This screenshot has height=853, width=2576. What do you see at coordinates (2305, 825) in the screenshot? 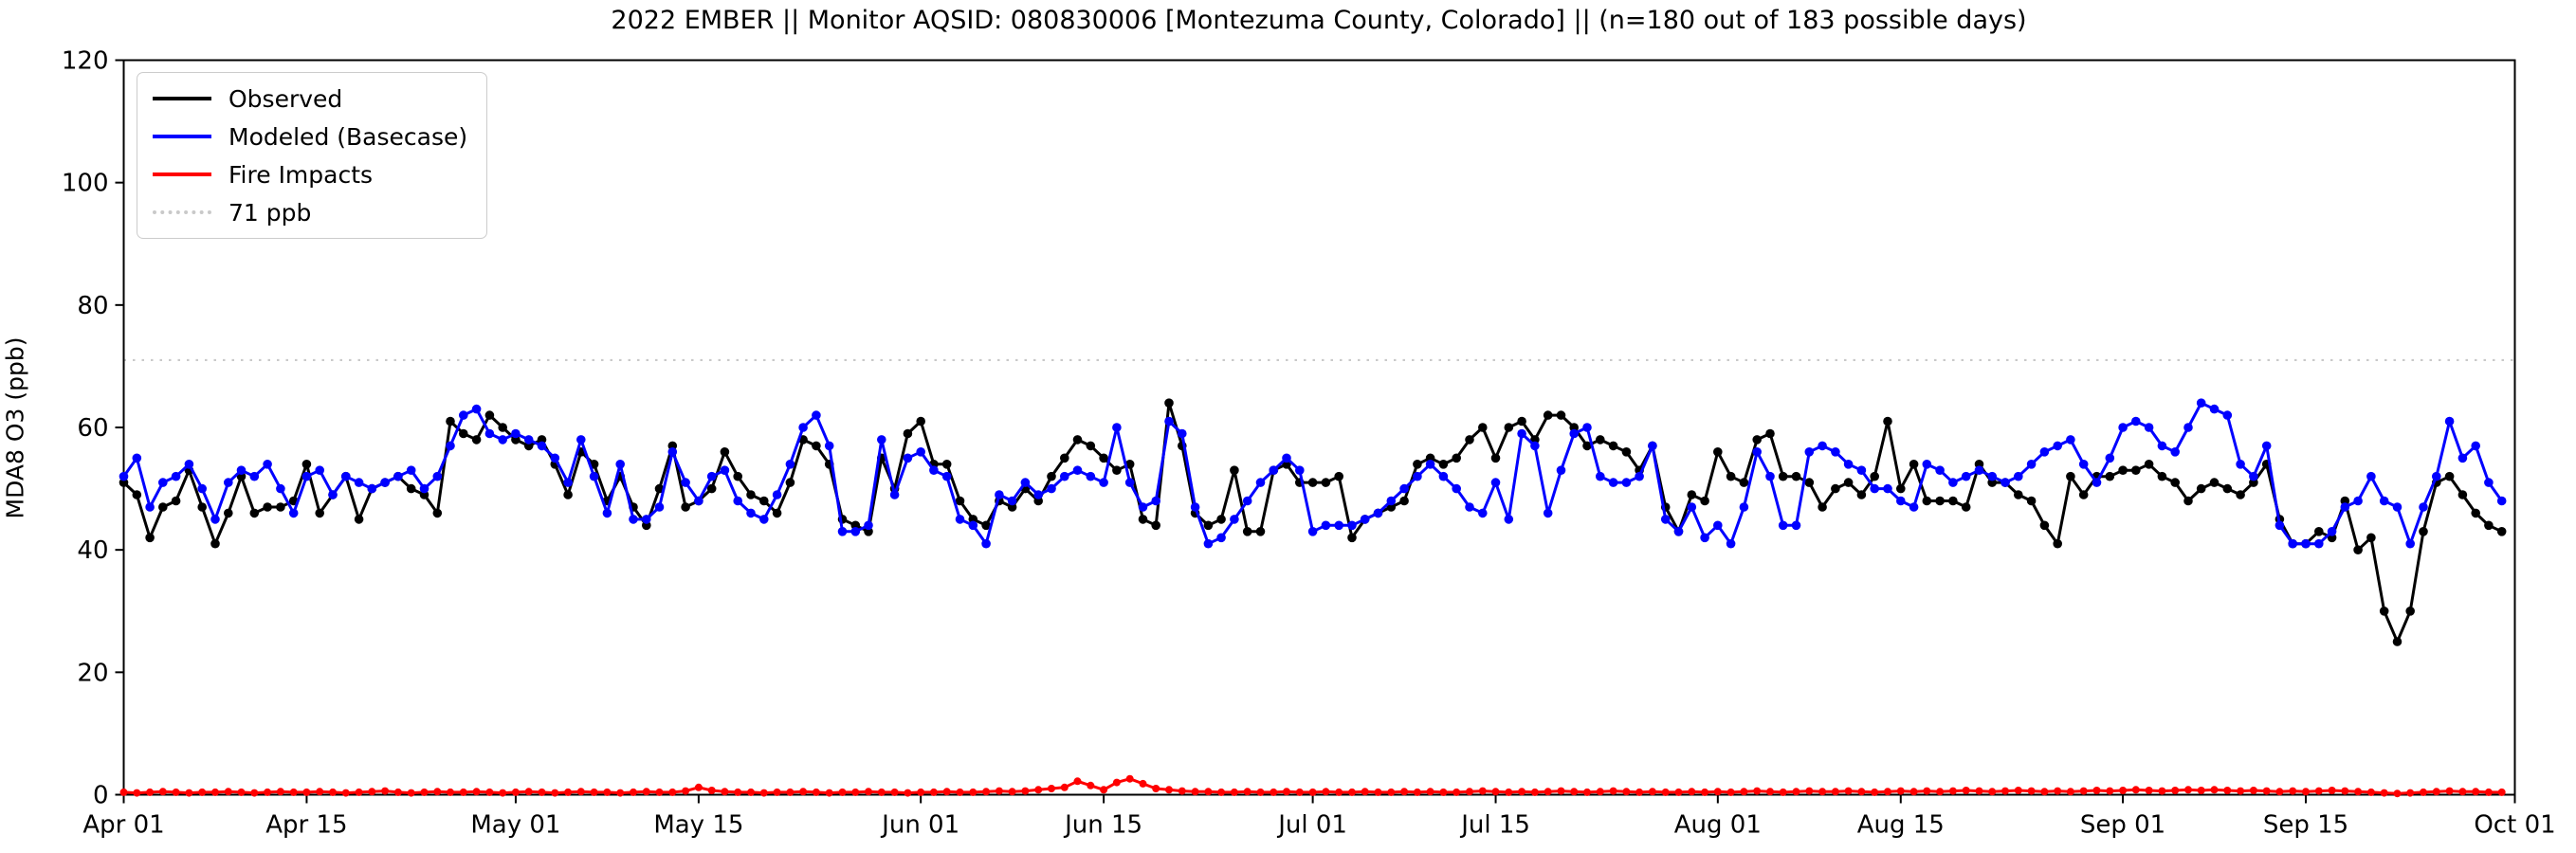
I see `x-tick-label: Sep 15` at bounding box center [2305, 825].